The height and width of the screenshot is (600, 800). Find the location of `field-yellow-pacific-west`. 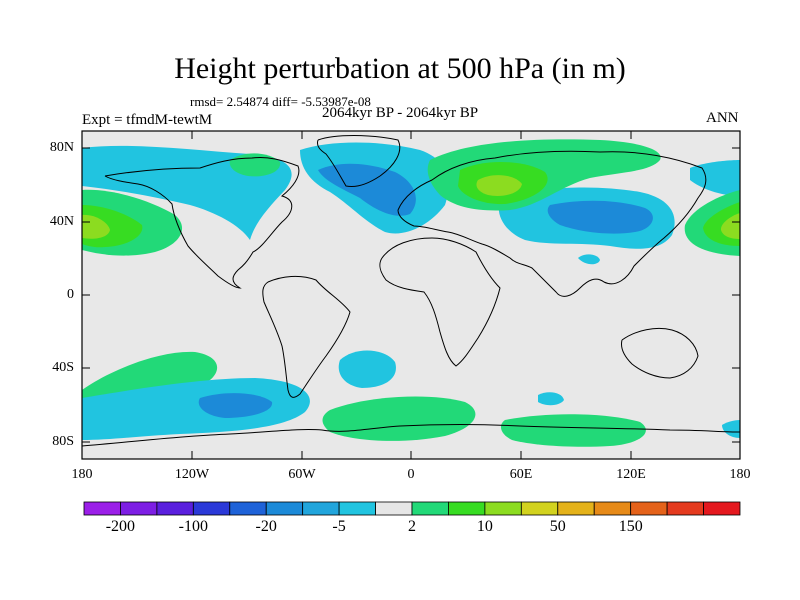

field-yellow-pacific-west is located at coordinates (96, 226).